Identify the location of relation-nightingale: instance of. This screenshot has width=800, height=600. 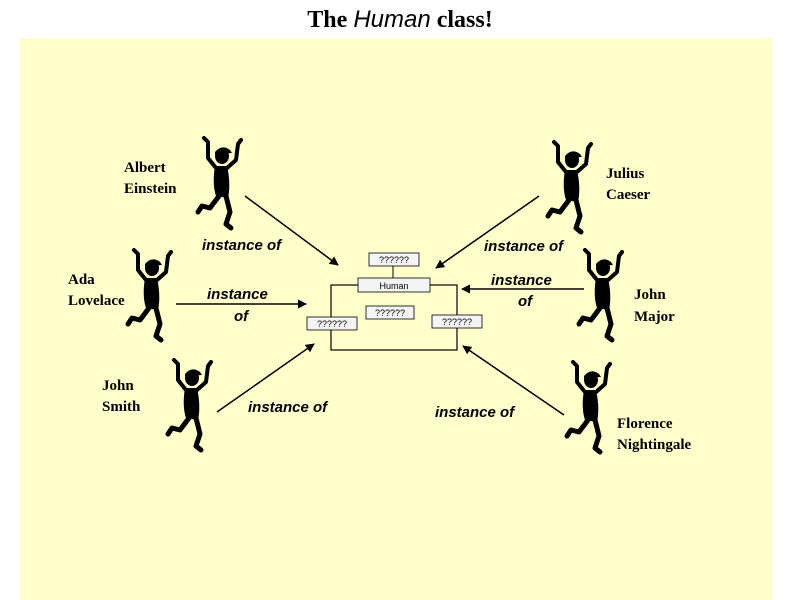
(475, 412).